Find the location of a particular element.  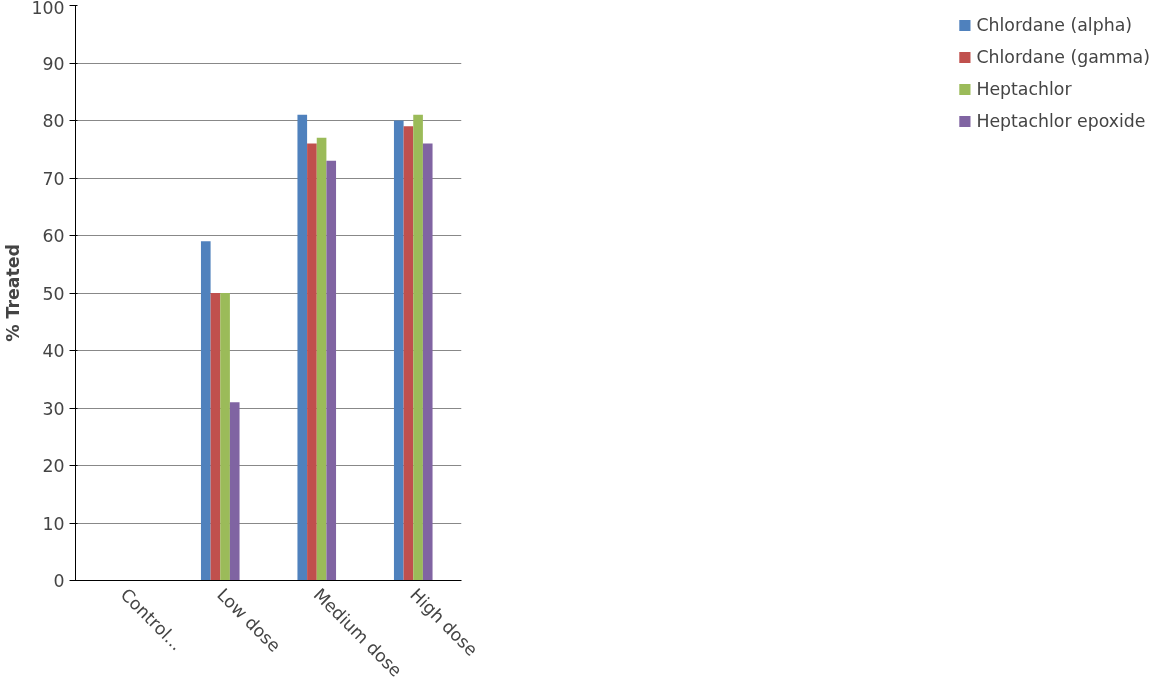

y-tick-label: 10 is located at coordinates (53, 523).